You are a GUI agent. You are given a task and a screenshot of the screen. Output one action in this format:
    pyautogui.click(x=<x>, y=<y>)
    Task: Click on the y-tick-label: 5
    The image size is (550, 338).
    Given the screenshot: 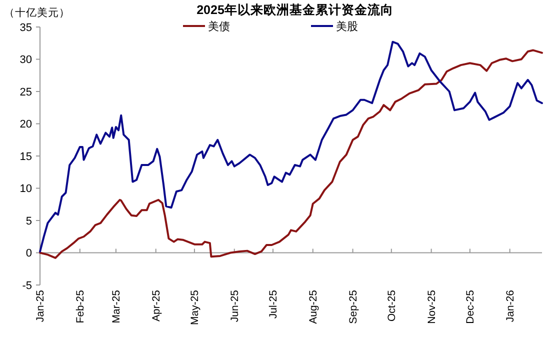 What is the action you would take?
    pyautogui.click(x=29, y=221)
    